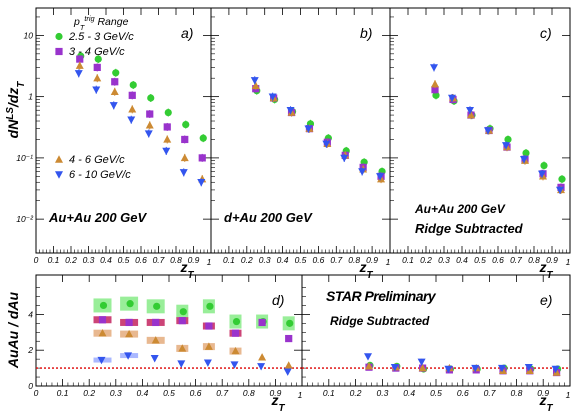 Image resolution: width=581 pixels, height=411 pixels. Describe the element at coordinates (388, 262) in the screenshot. I see `x-end-tick-label: 1` at that location.